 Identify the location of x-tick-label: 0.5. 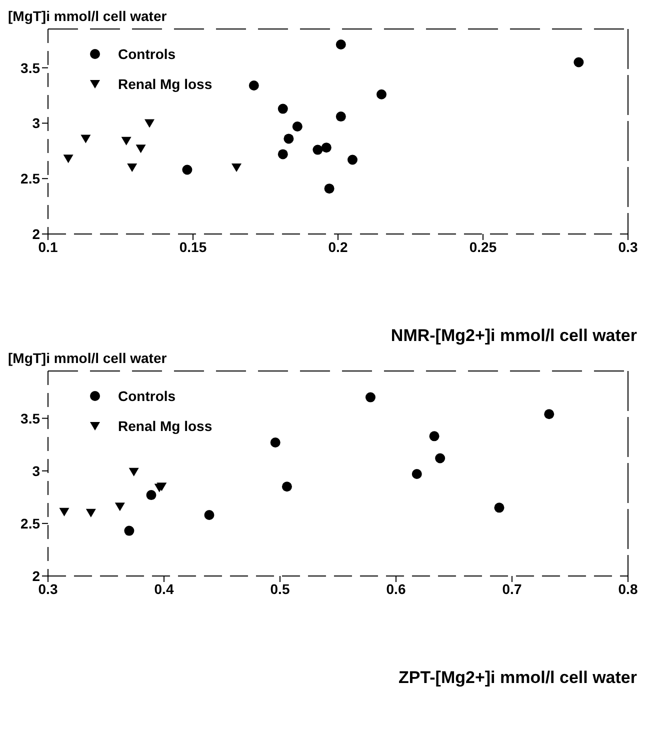
(280, 588).